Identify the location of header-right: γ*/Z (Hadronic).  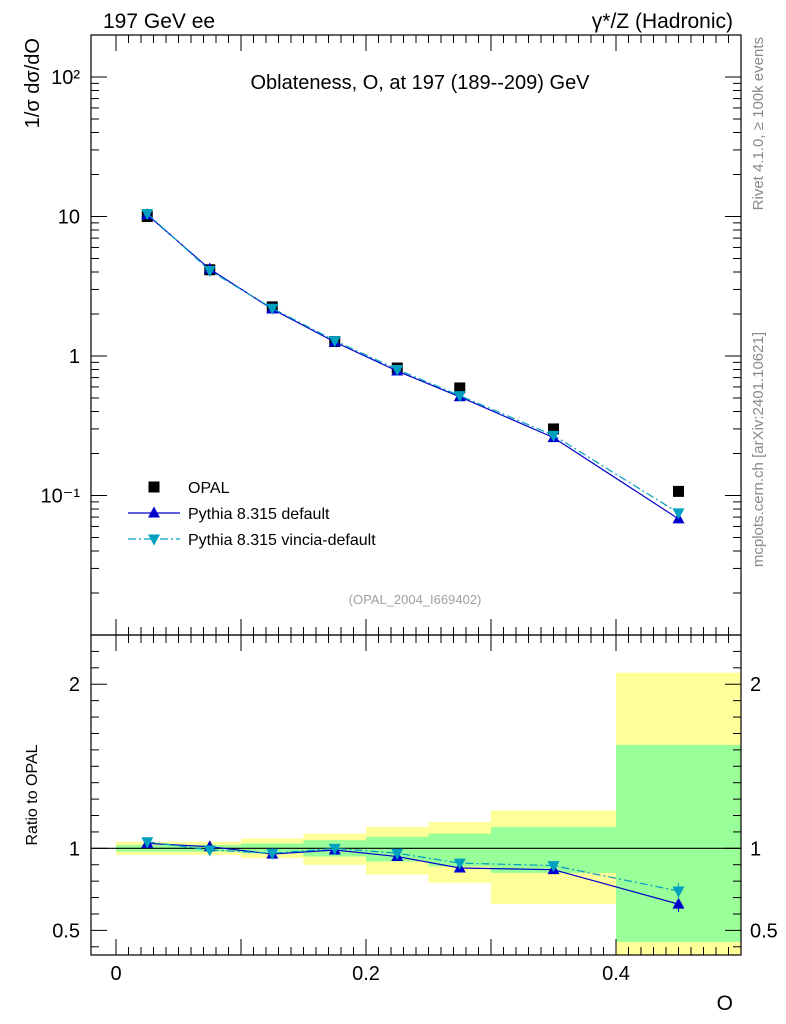
(662, 21).